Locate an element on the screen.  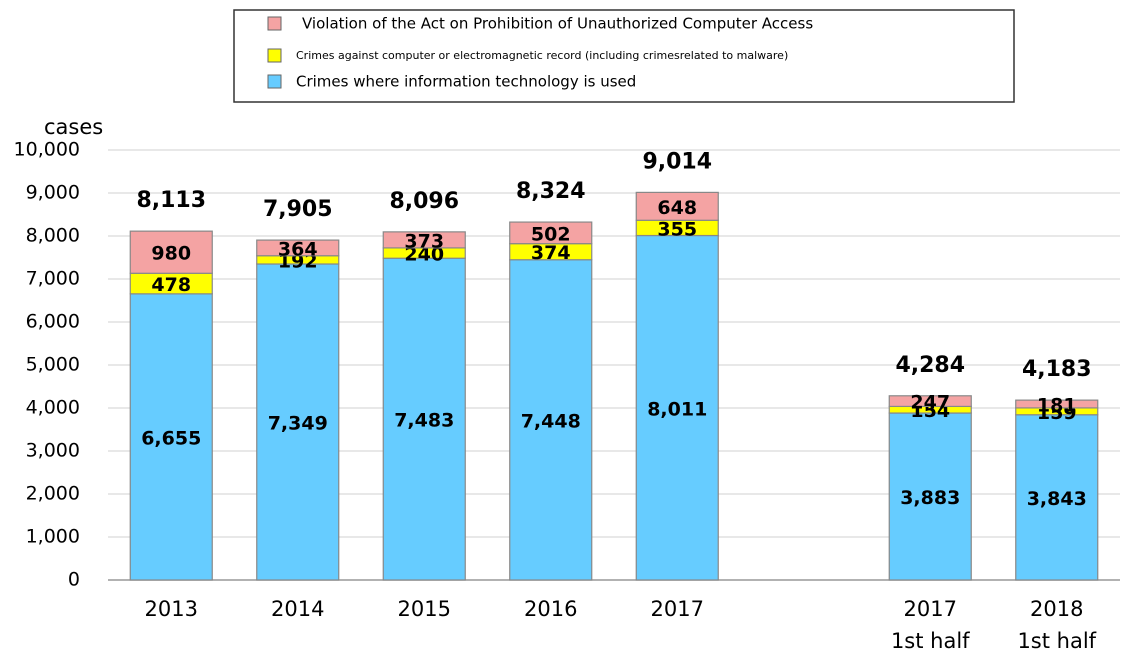
data-label: 3,883 is located at coordinates (930, 498).